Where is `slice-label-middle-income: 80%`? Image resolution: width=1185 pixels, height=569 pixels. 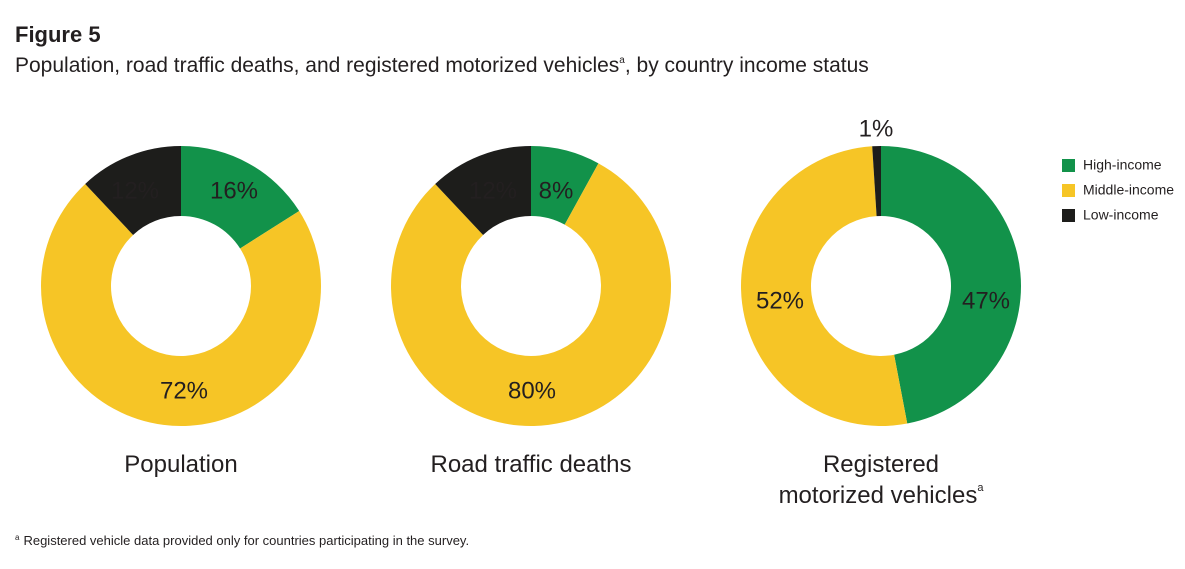 slice-label-middle-income: 80% is located at coordinates (532, 390).